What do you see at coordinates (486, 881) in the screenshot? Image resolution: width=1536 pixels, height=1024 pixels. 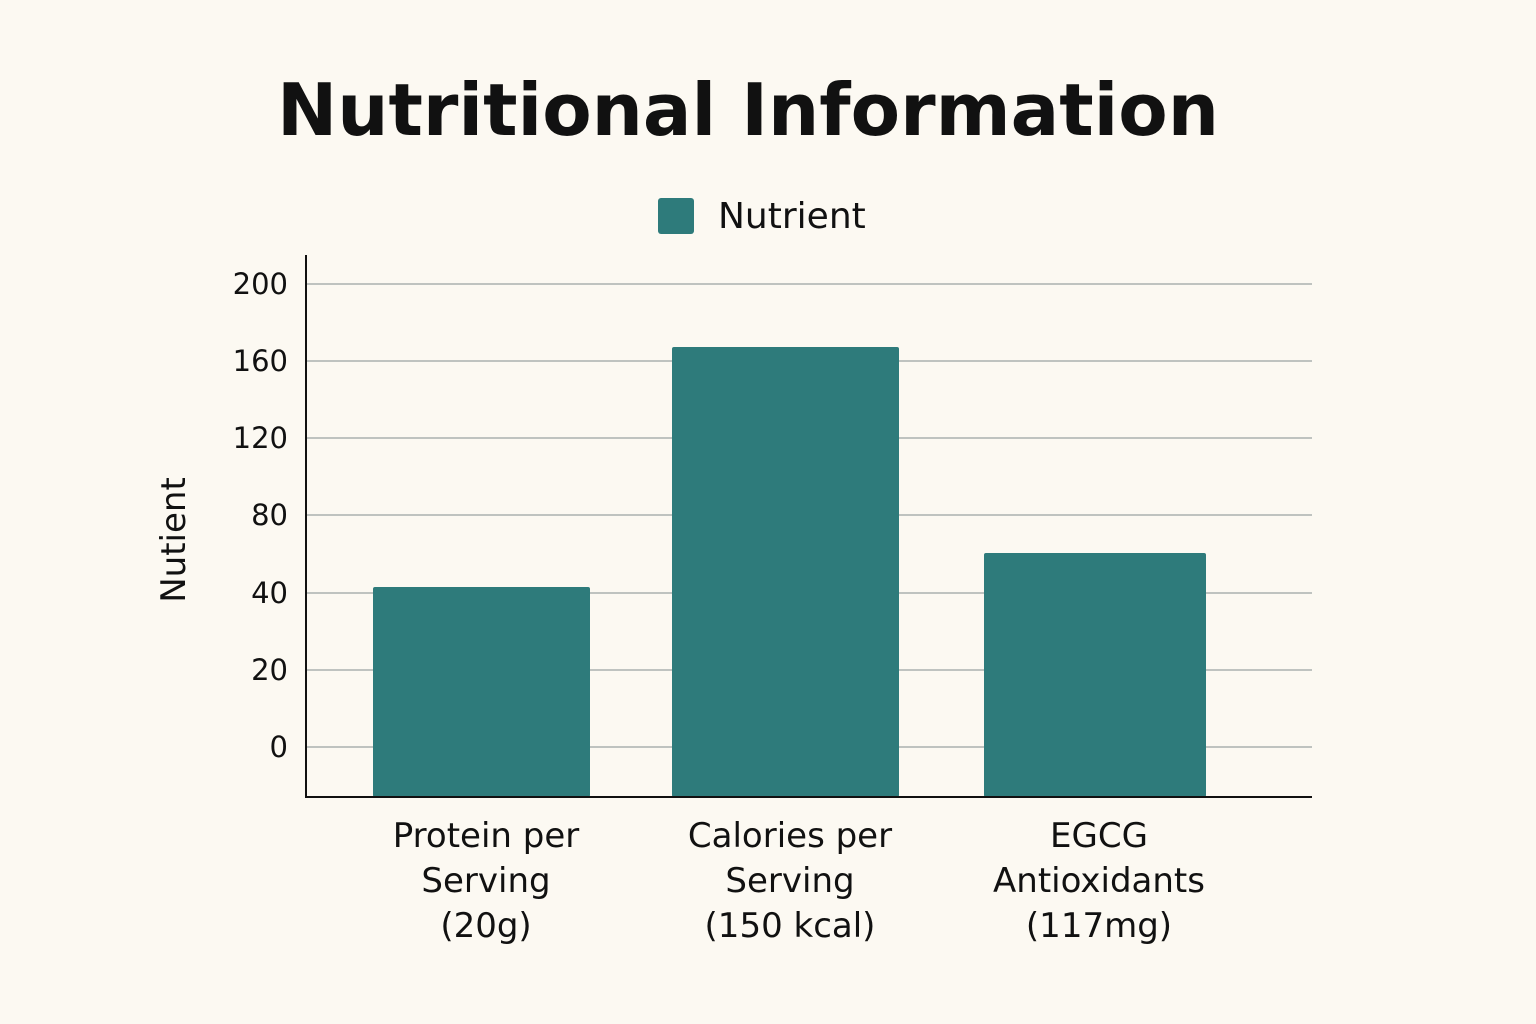 I see `x-tick-label-protein: Protein per Serving (20g)` at bounding box center [486, 881].